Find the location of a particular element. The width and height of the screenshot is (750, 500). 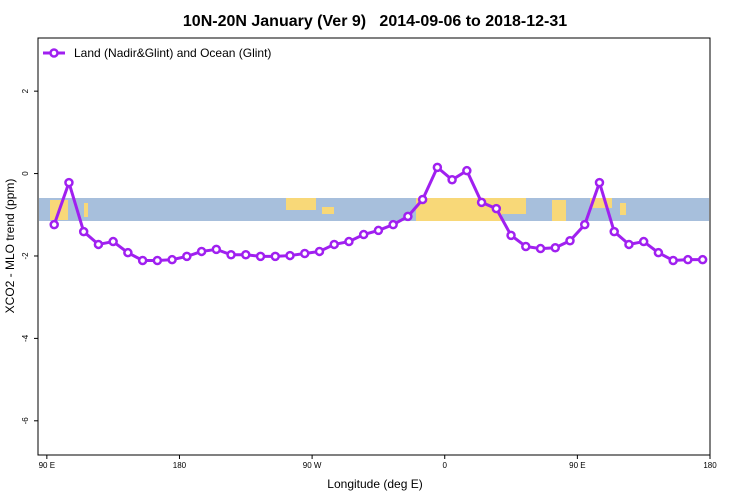

y-tick-label: -4 is located at coordinates (25, 338).